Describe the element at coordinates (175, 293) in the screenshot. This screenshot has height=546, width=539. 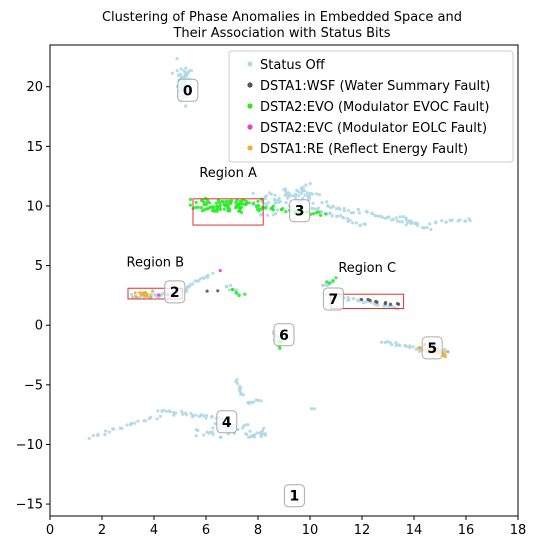
I see `cluster-label-2: 2` at that location.